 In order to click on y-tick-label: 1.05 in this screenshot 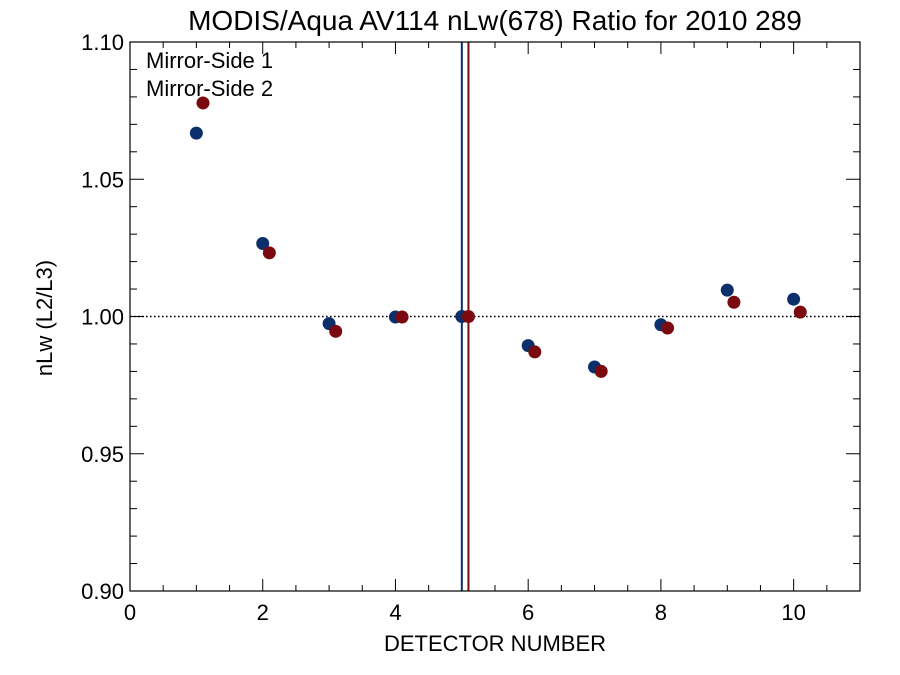, I will do `click(102, 179)`.